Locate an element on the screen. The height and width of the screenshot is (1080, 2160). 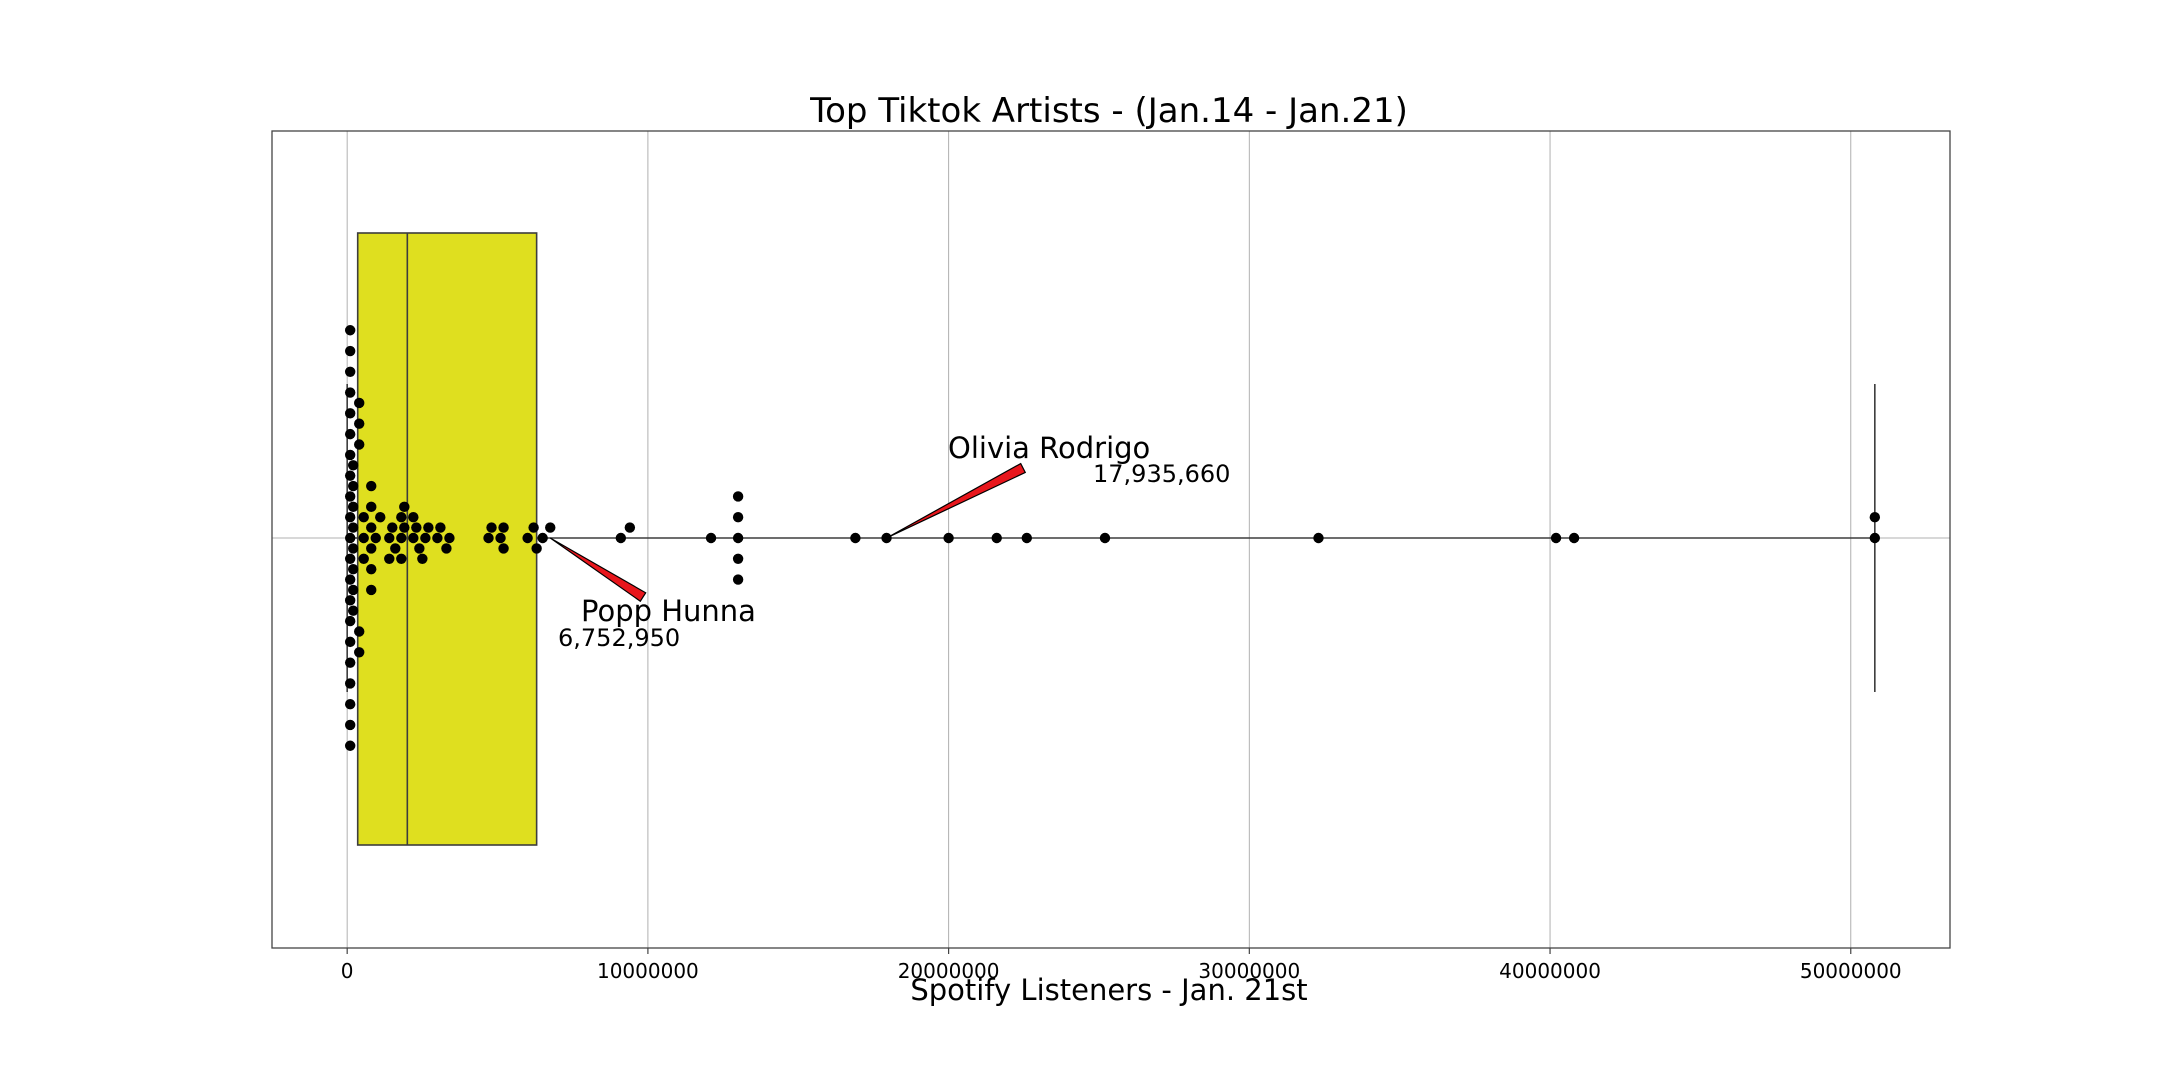
x-tick-label: 0 is located at coordinates (347, 971).